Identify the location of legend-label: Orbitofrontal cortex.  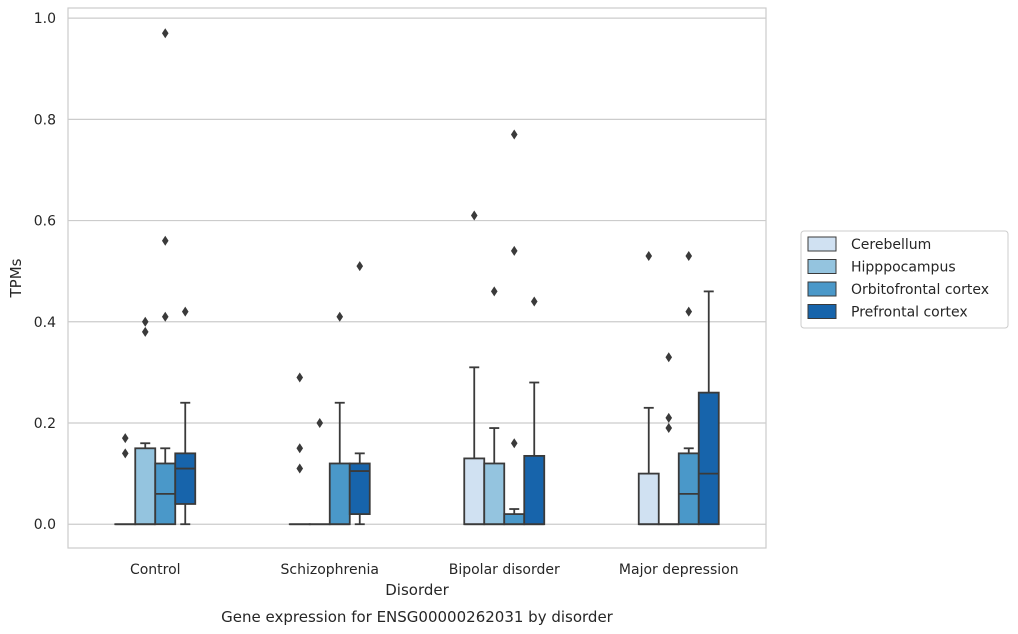
(920, 290).